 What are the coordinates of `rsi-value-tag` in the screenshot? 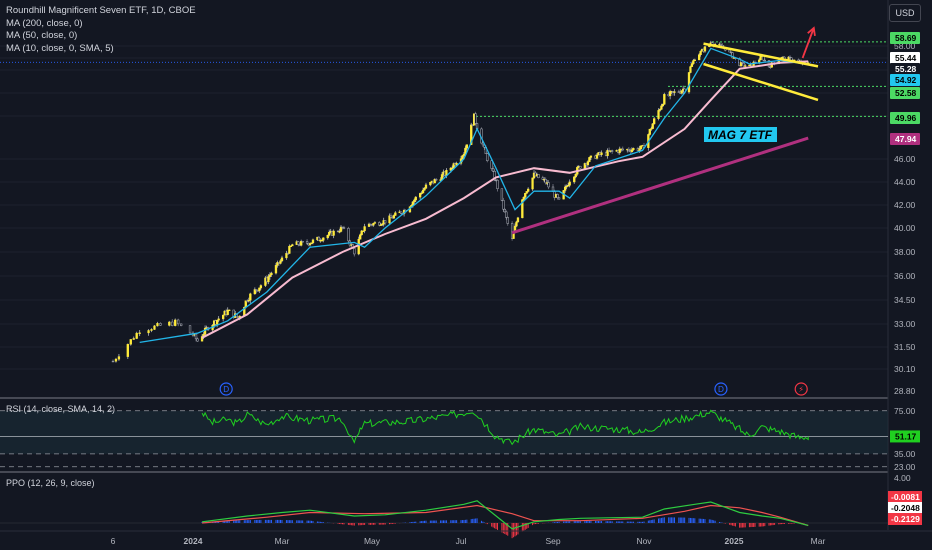 It's located at (905, 436).